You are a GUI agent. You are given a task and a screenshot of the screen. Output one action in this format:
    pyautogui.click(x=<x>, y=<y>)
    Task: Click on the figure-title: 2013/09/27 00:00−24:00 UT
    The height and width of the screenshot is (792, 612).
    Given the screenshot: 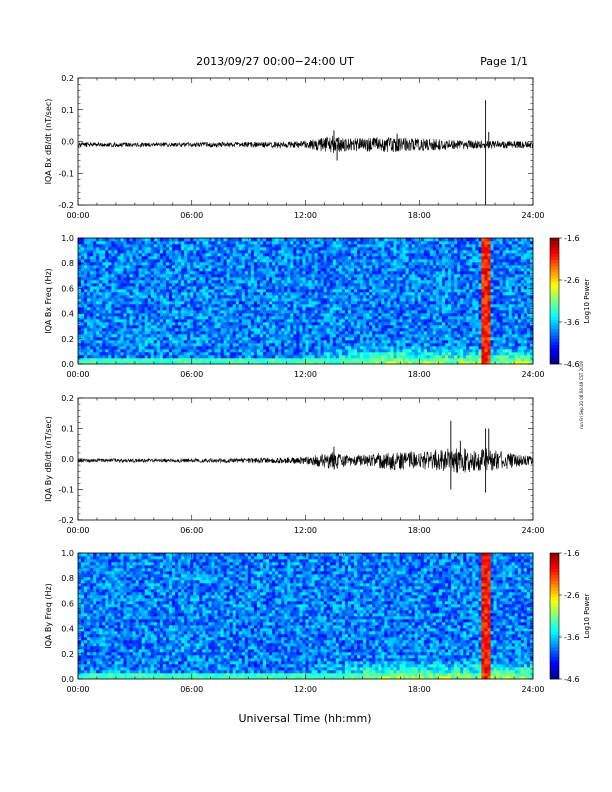 What is the action you would take?
    pyautogui.click(x=275, y=61)
    